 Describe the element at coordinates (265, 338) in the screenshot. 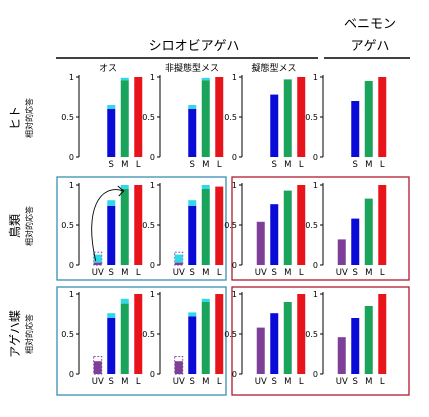

I see `panel-r2-c2: 0 0.5 1 UV S M L` at that location.